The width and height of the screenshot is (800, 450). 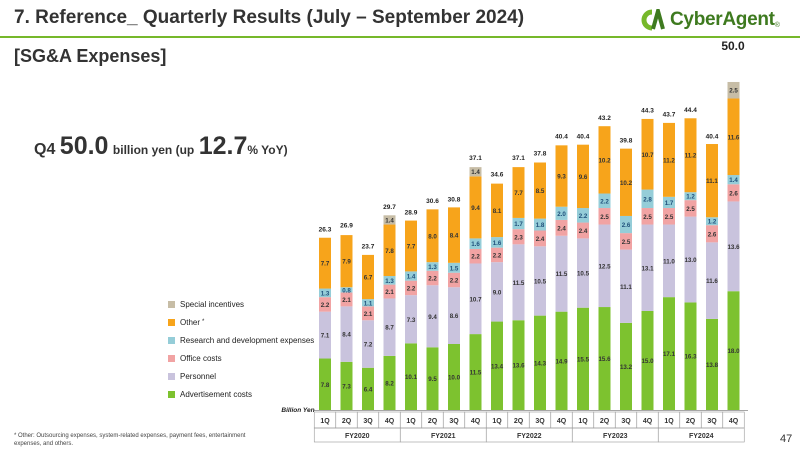 What do you see at coordinates (411, 421) in the screenshot?
I see `quarter-tick-label: 1Q` at bounding box center [411, 421].